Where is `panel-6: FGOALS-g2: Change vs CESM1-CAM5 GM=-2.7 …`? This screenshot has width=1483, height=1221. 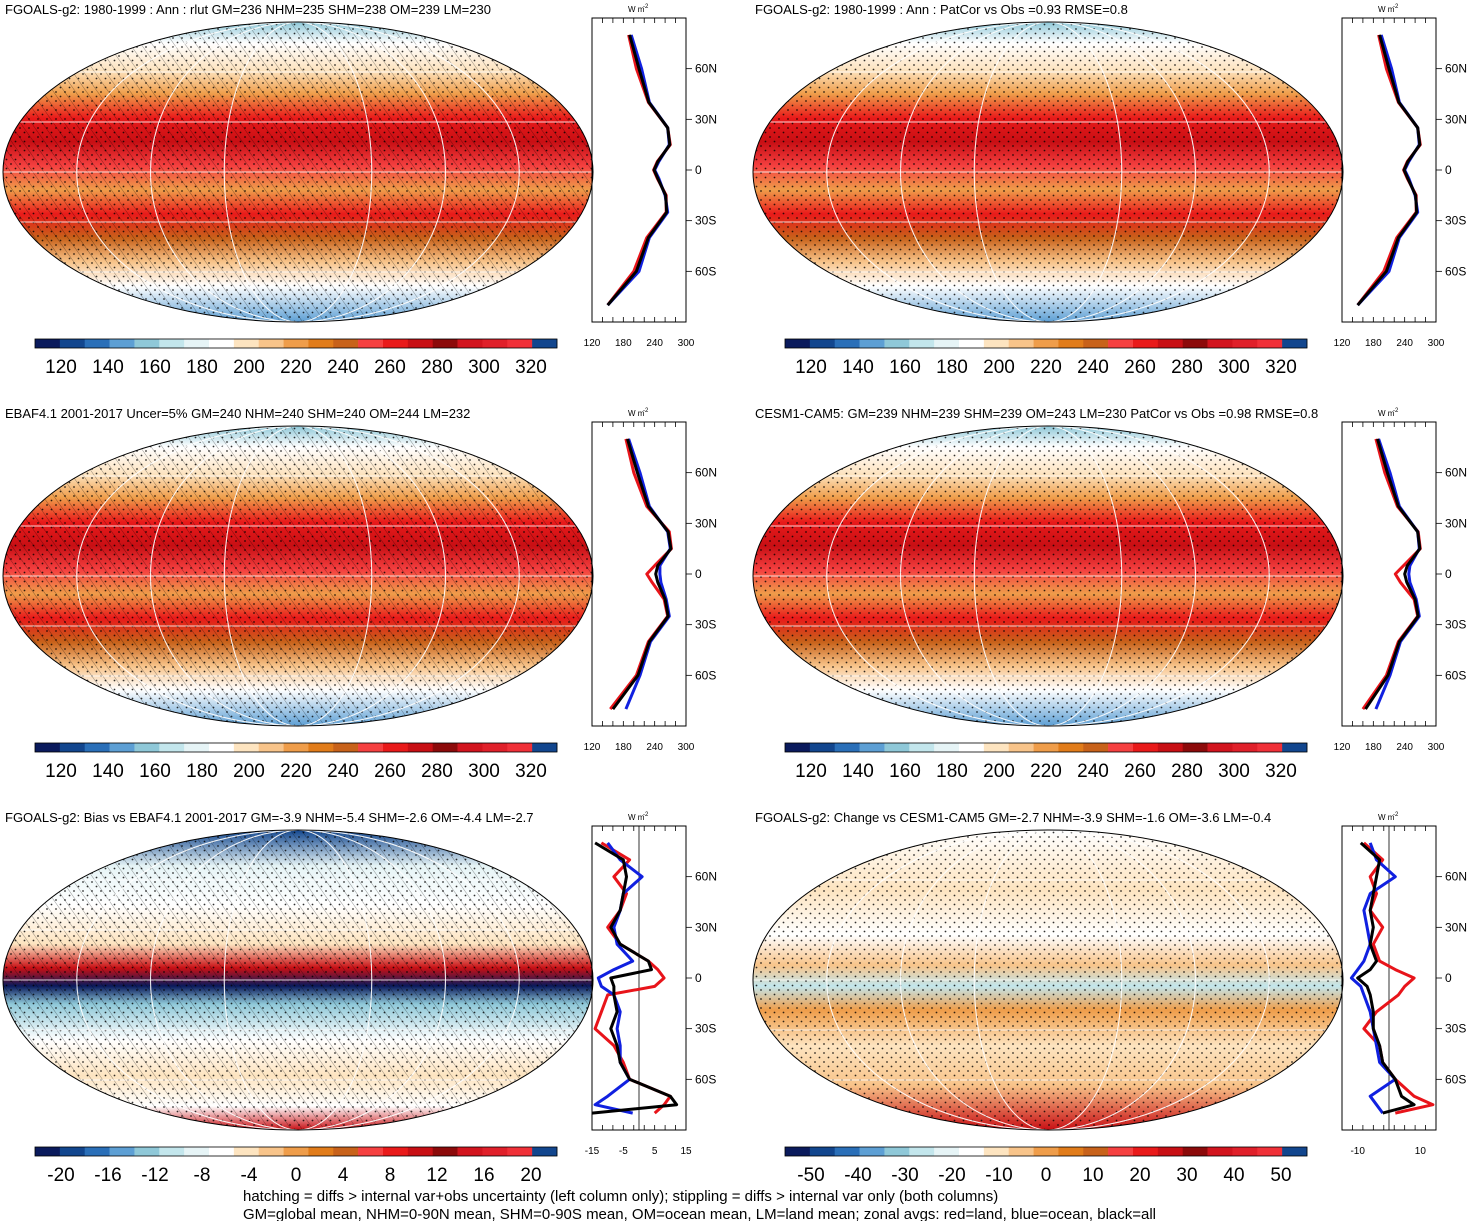 panel-6: FGOALS-g2: Change vs CESM1-CAM5 GM=-2.7 … is located at coordinates (1109, 998).